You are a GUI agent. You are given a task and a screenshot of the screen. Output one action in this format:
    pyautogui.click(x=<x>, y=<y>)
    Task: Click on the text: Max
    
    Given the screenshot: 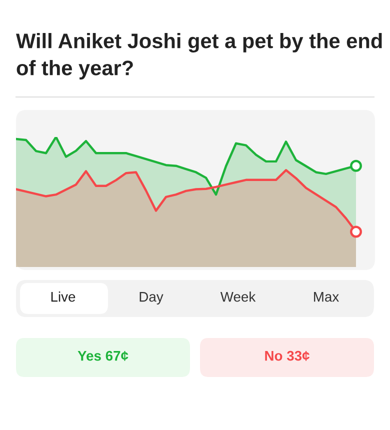 What is the action you would take?
    pyautogui.click(x=326, y=297)
    